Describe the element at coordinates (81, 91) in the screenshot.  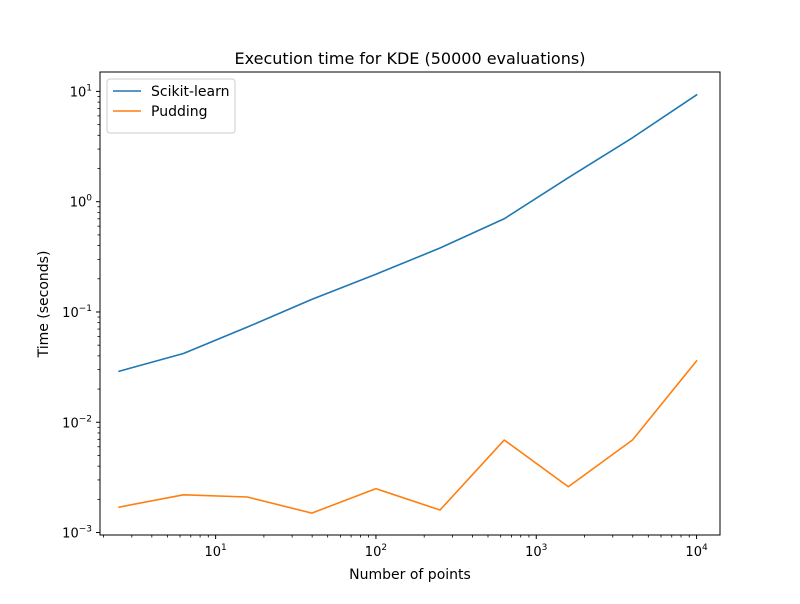
I see `y-tick-label: 10¹` at that location.